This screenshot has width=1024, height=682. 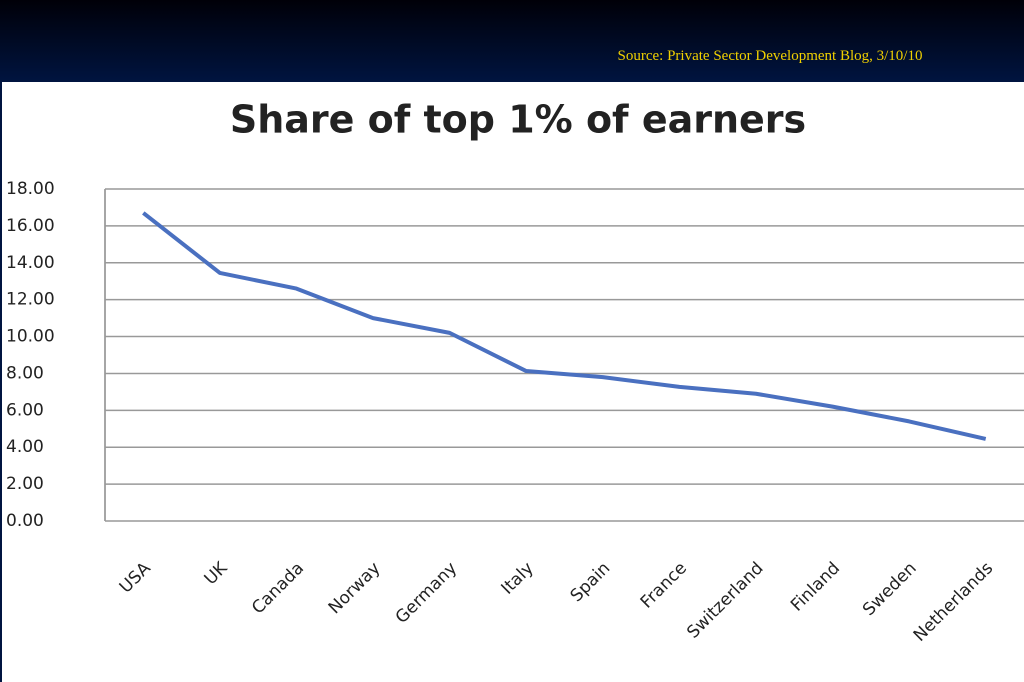 What do you see at coordinates (30, 263) in the screenshot?
I see `y-tick-label: 14.00` at bounding box center [30, 263].